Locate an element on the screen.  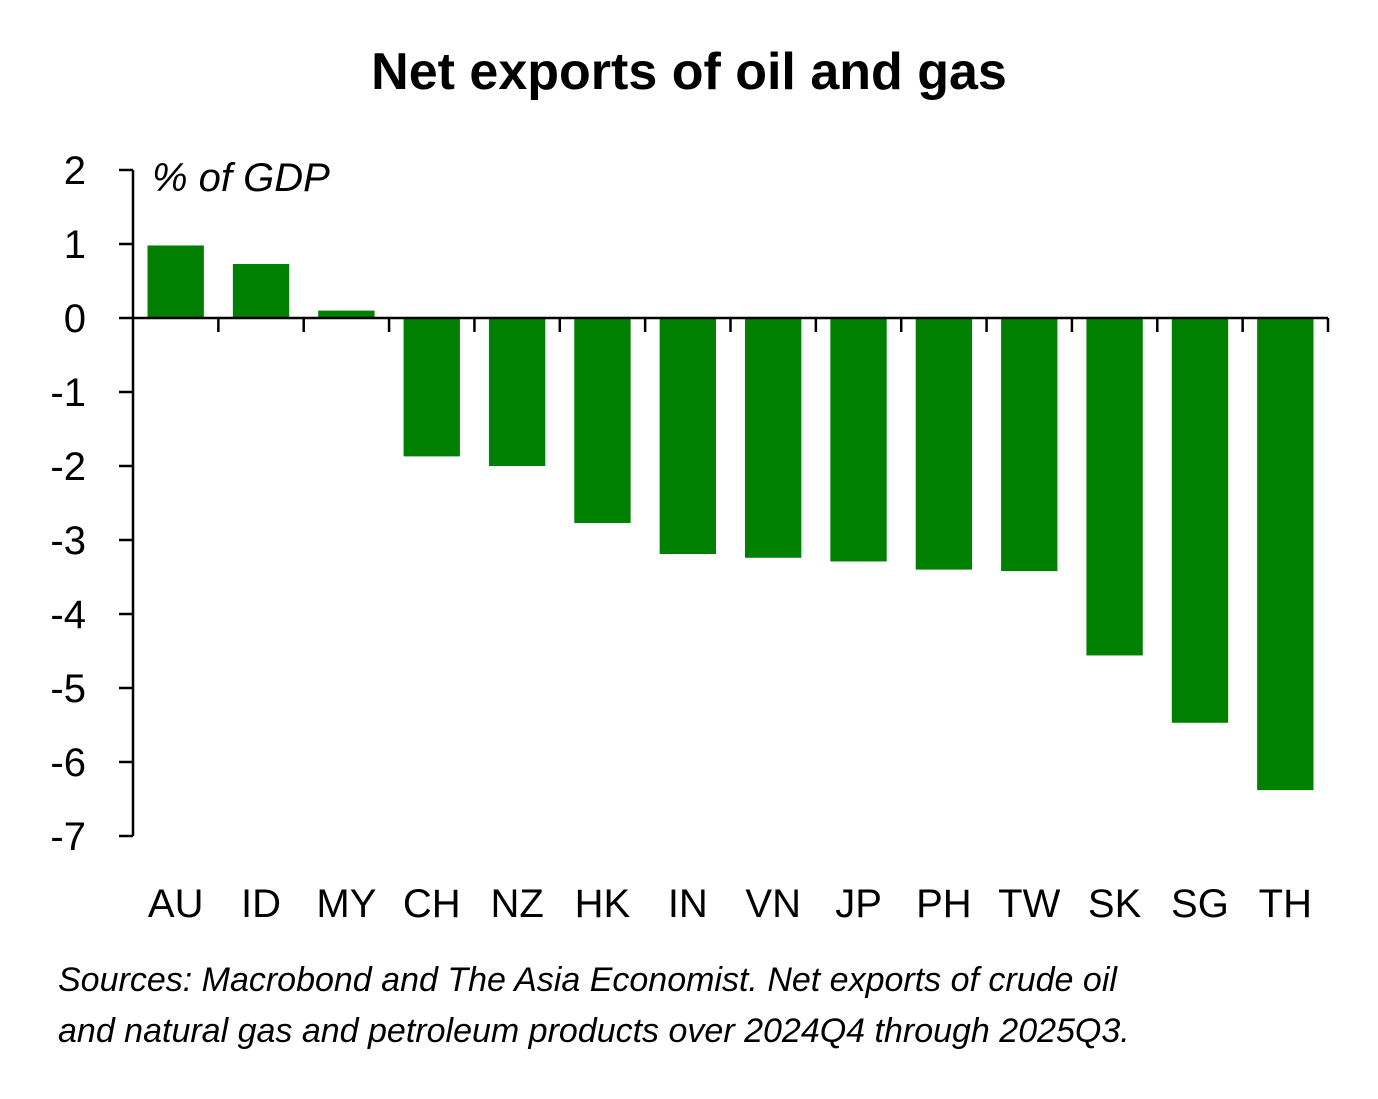
y-axis-unit-label: % of GDP is located at coordinates (241, 178).